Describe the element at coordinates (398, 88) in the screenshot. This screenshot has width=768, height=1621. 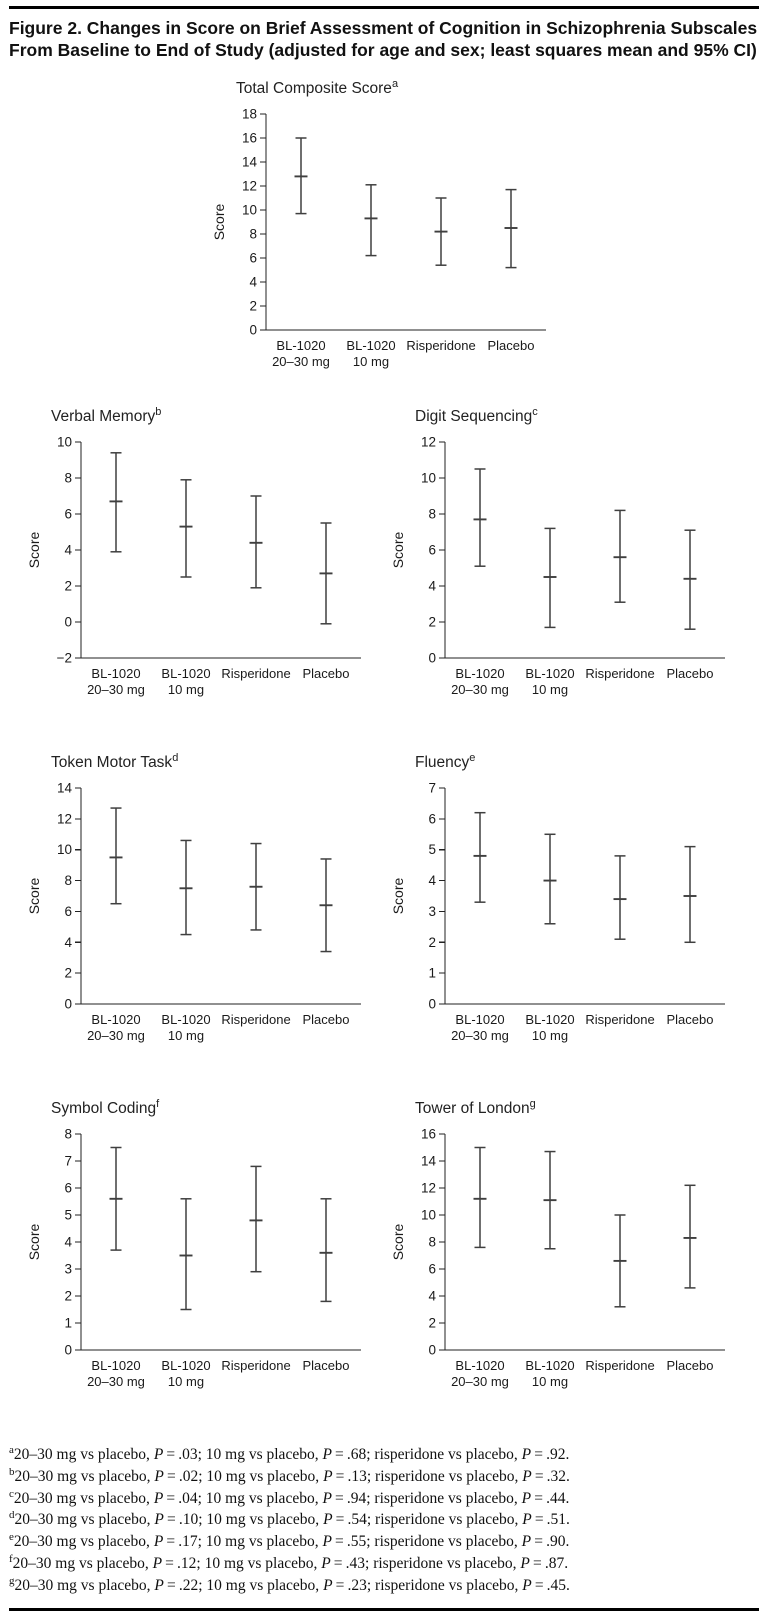
I see `chart-title: Total Composite Scorea` at that location.